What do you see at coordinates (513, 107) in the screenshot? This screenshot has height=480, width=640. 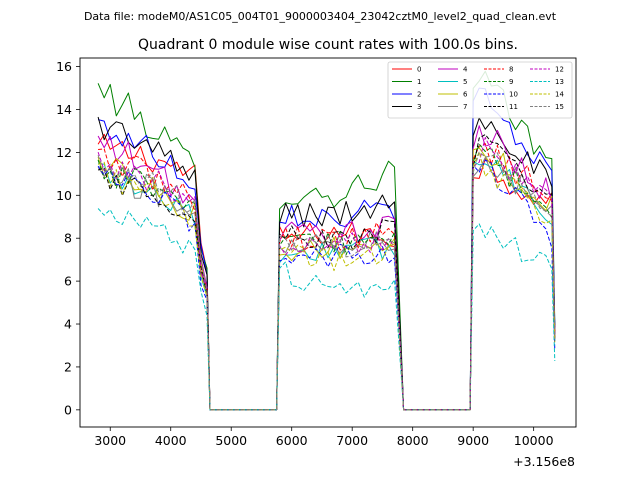 I see `legend-label-11: 11` at bounding box center [513, 107].